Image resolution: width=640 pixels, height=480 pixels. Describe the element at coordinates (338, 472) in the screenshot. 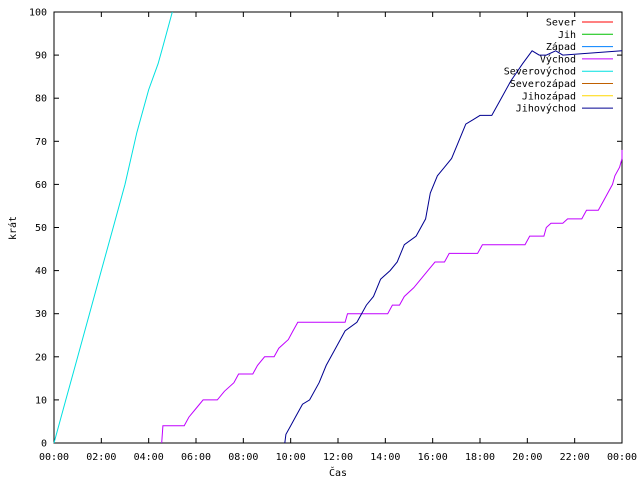

I see `x-axis-label: Čas` at that location.